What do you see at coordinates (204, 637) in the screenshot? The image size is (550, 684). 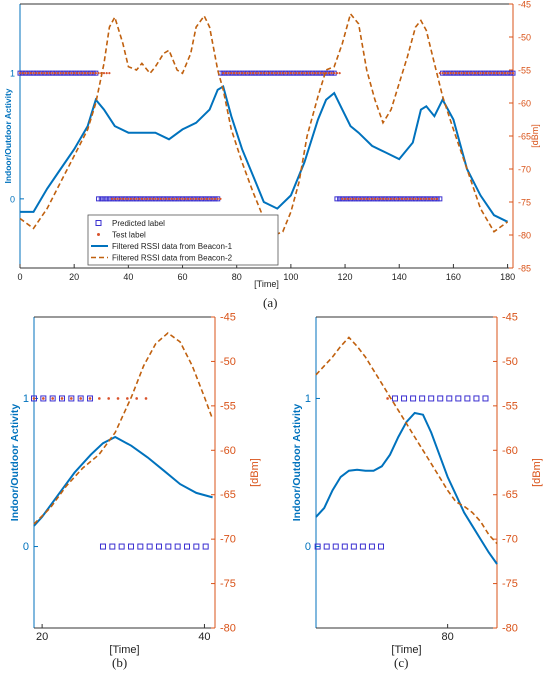 I see `panel-b-xtick-label: 40` at bounding box center [204, 637].